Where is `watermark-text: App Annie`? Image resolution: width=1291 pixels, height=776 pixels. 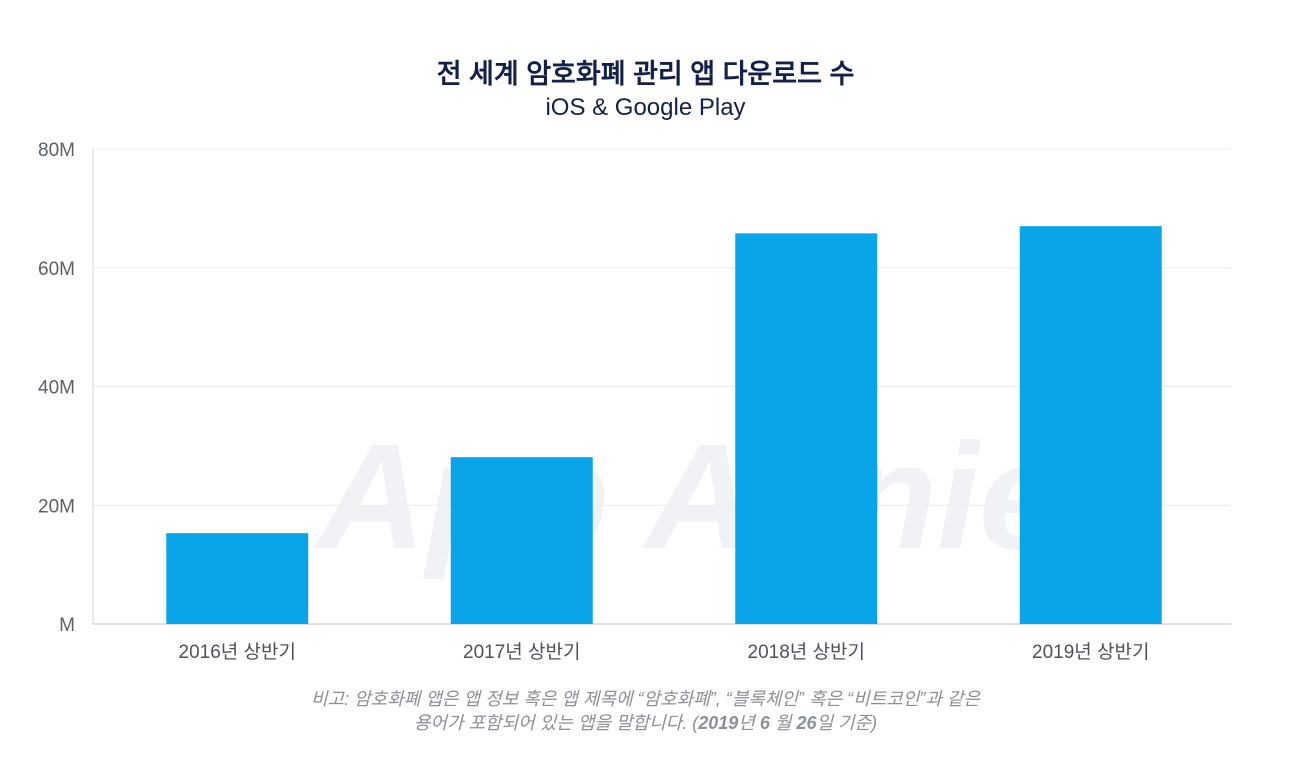
watermark-text: App Annie is located at coordinates (688, 496).